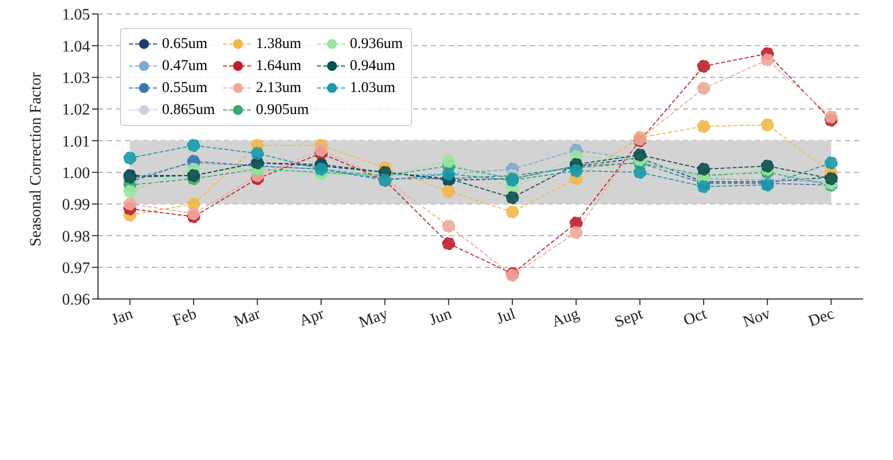  What do you see at coordinates (36, 159) in the screenshot?
I see `y-axis-title: Seasonal Correction Factor` at bounding box center [36, 159].